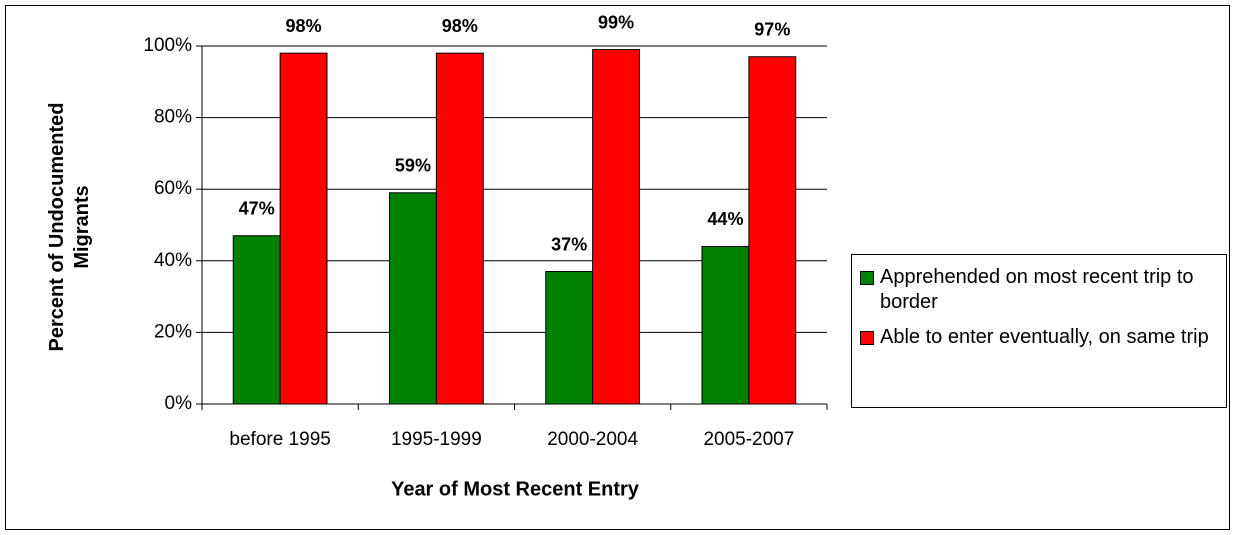 This screenshot has height=535, width=1235. What do you see at coordinates (167, 45) in the screenshot?
I see `y-tick-label: 100%` at bounding box center [167, 45].